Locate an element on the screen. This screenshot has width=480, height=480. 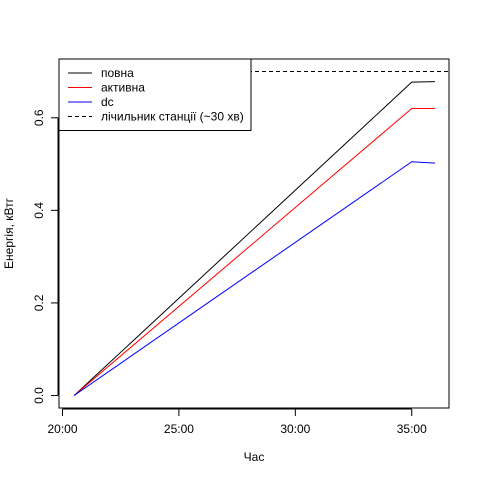
x-tick-label: 30:00 is located at coordinates (295, 429).